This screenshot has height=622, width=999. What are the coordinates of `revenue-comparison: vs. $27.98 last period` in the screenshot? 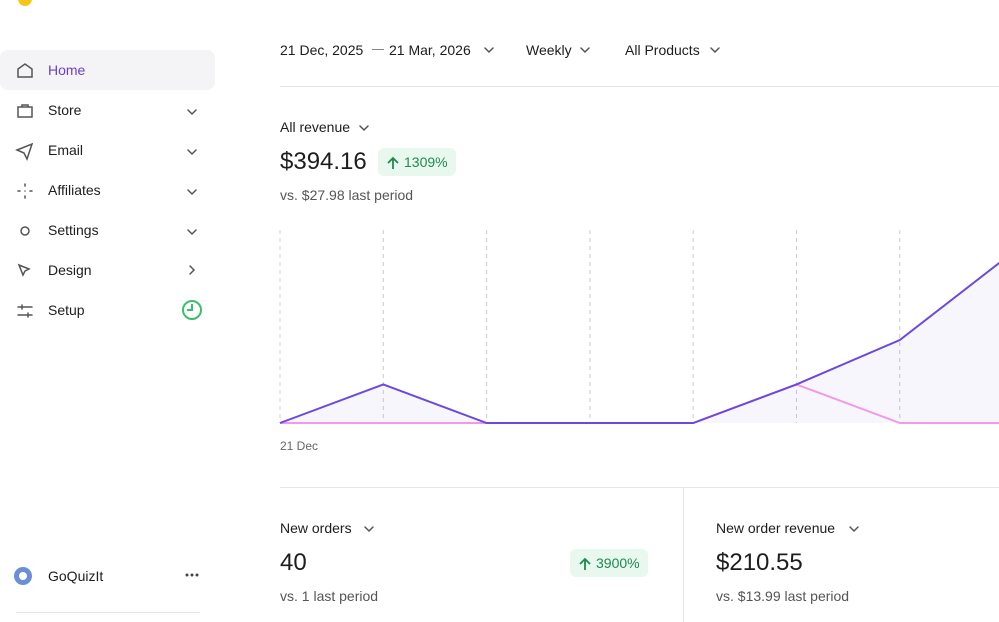 It's located at (347, 195).